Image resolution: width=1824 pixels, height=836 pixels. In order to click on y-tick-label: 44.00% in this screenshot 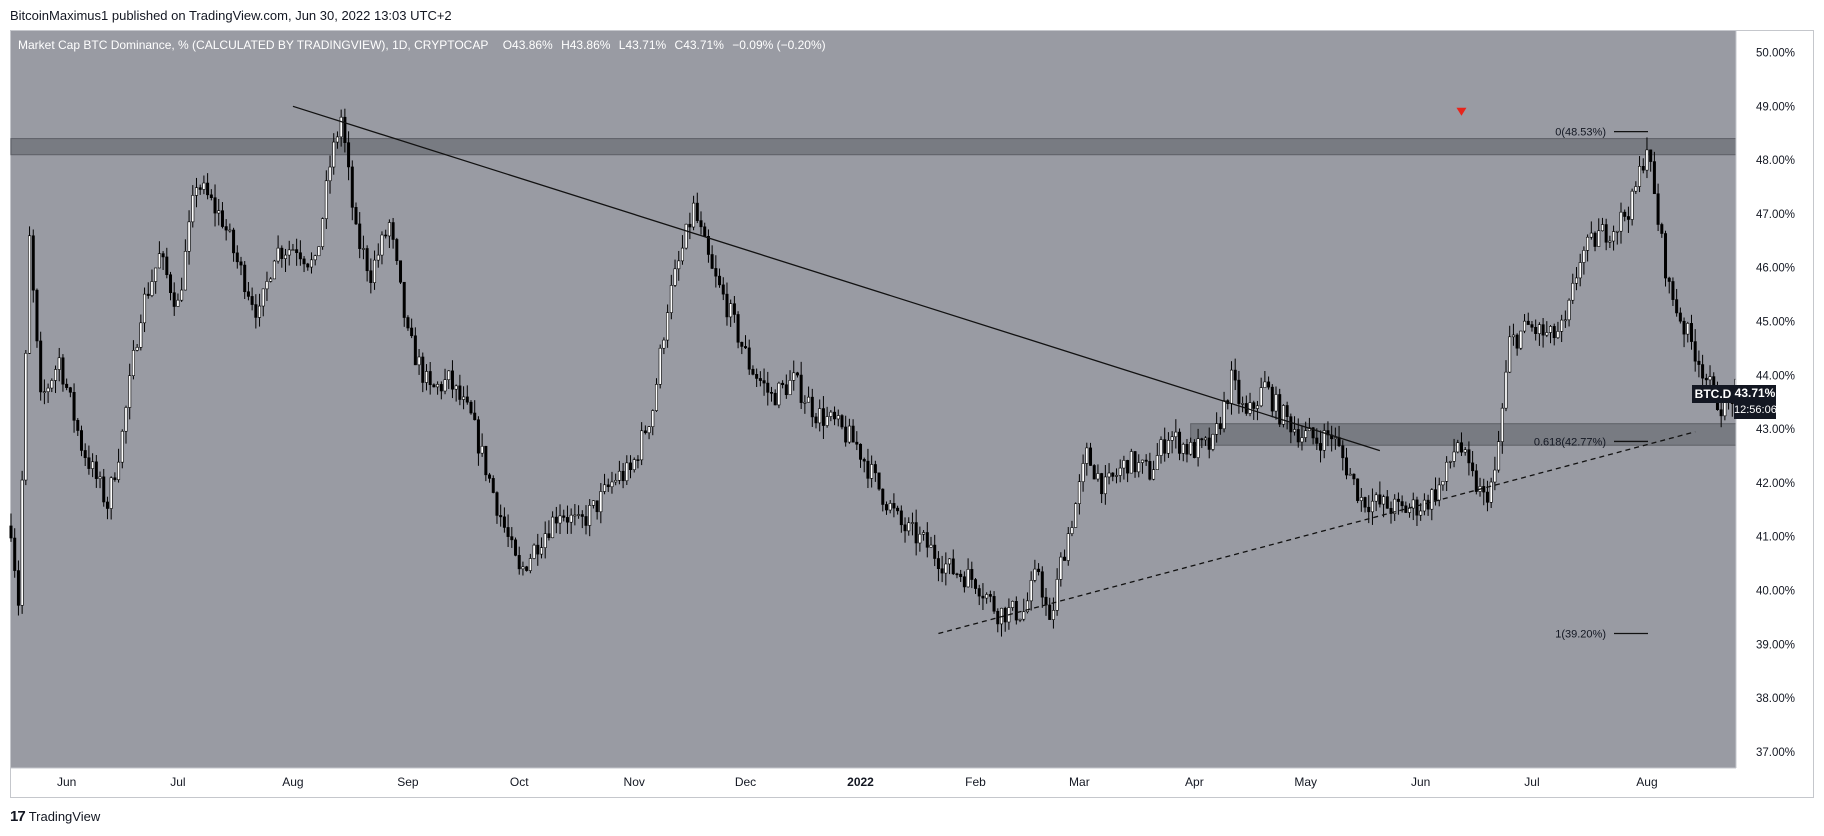, I will do `click(1775, 376)`.